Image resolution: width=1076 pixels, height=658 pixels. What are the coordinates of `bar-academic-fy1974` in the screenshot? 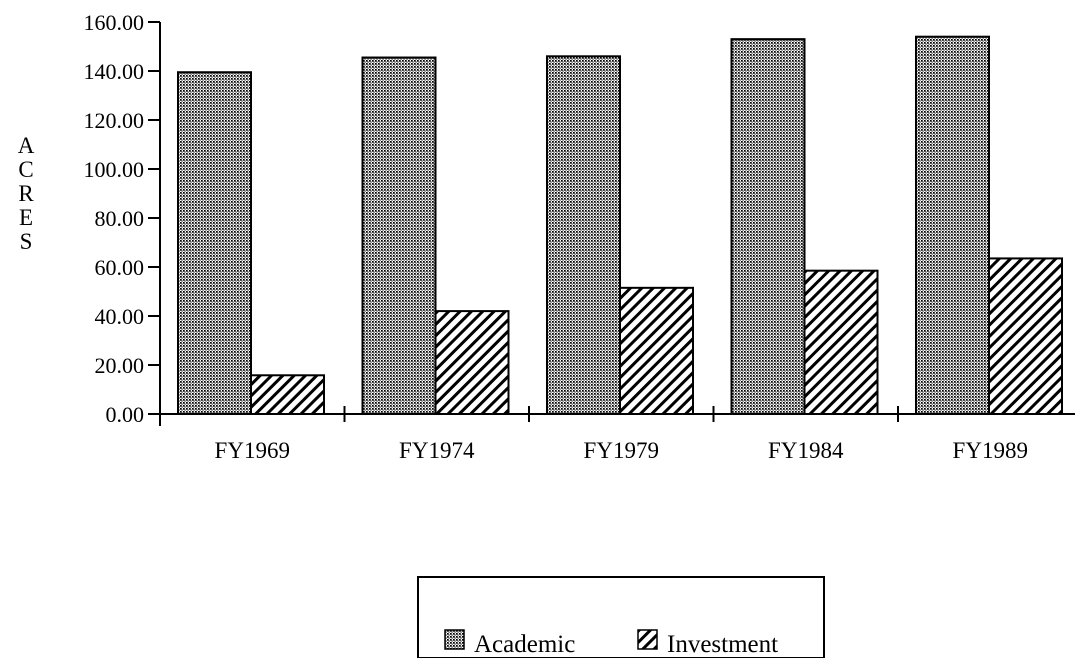 It's located at (399, 236).